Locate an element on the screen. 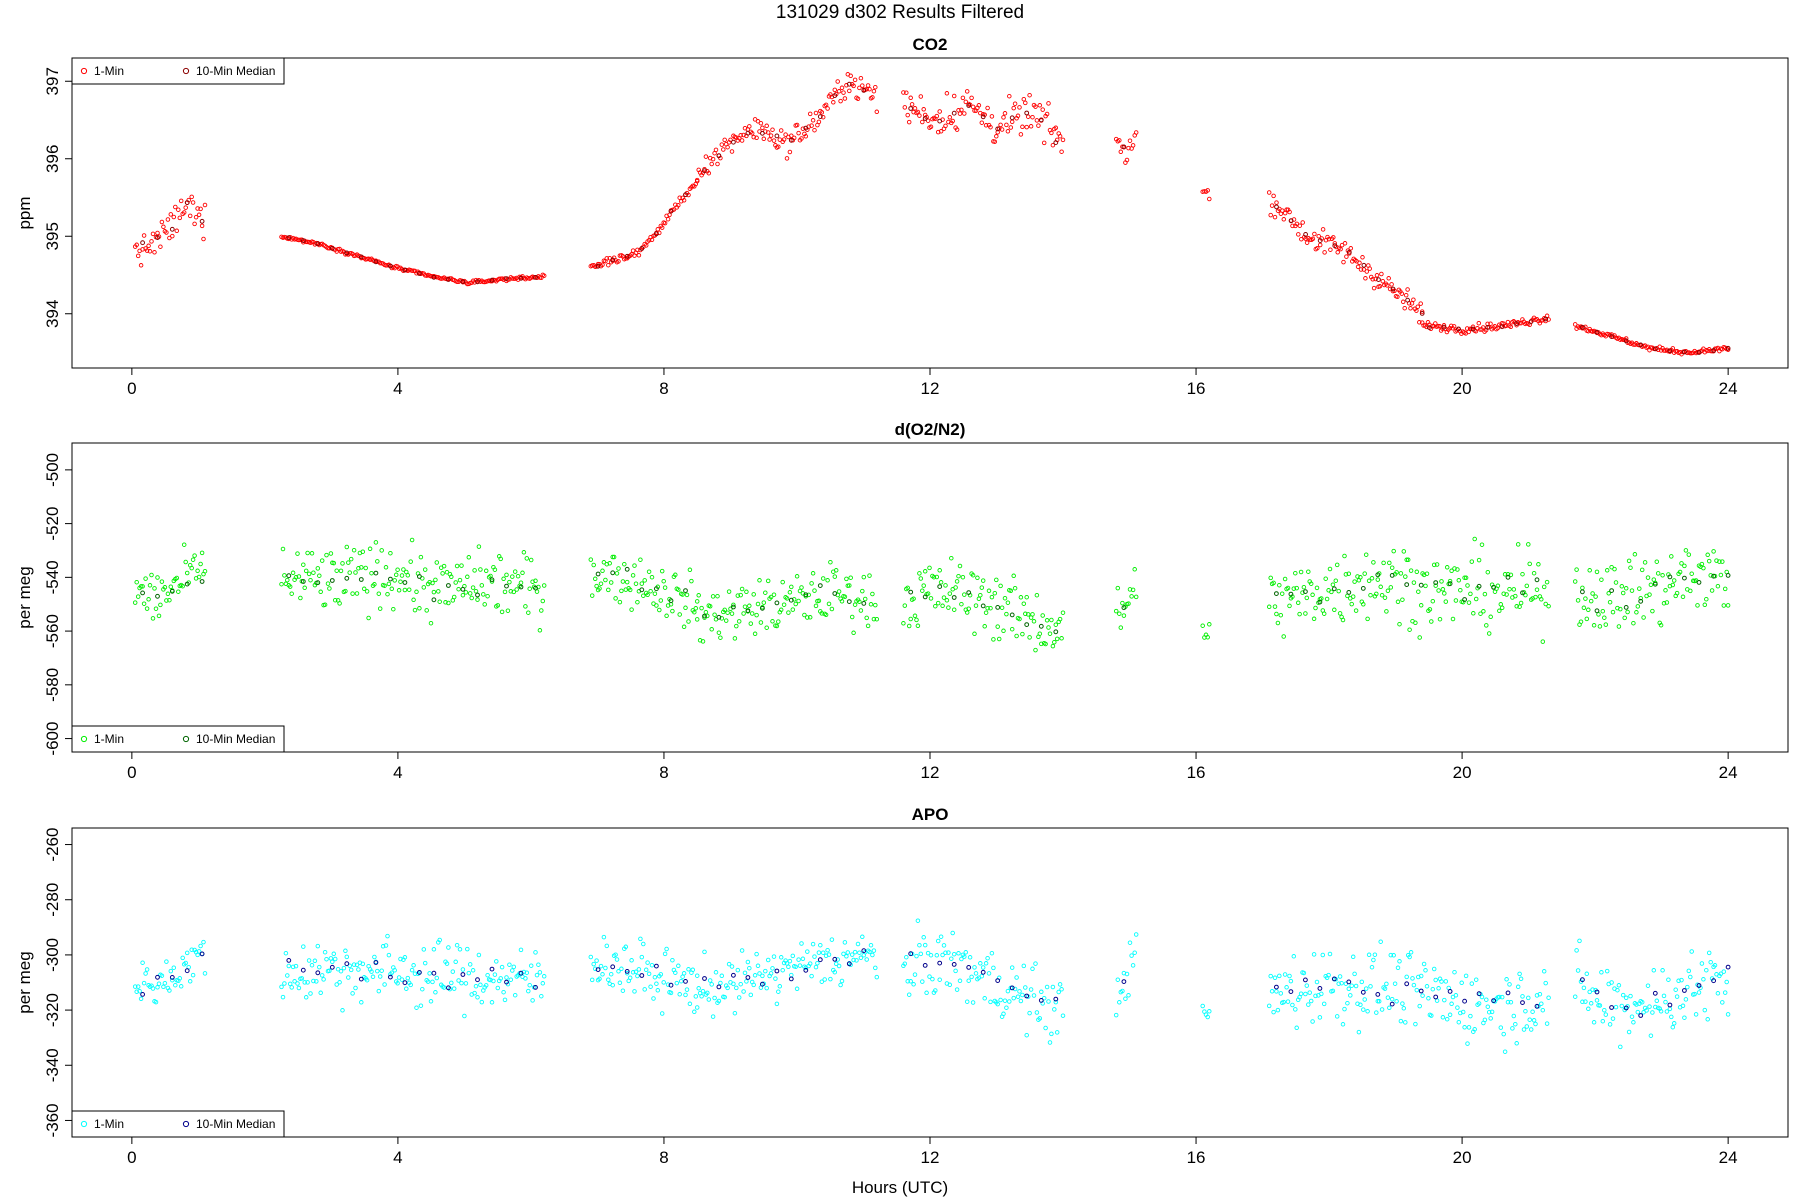 This screenshot has height=1200, width=1800. y-tick-label: -260 is located at coordinates (52, 845).